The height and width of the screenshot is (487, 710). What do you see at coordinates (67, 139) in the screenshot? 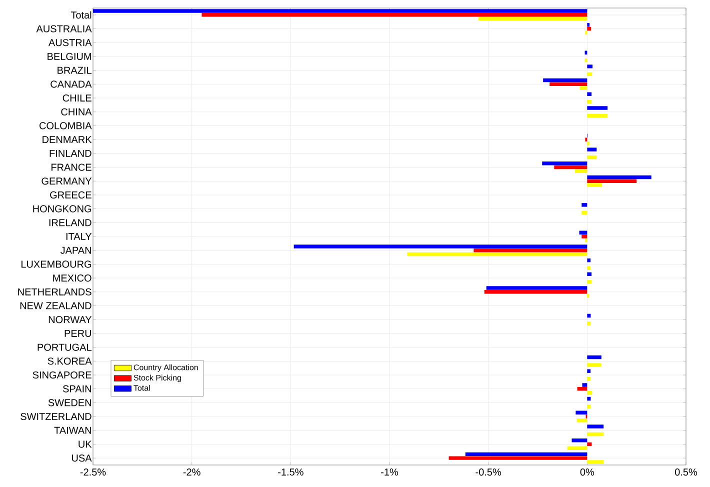
I see `y-tick-label: DENMARK` at bounding box center [67, 139].